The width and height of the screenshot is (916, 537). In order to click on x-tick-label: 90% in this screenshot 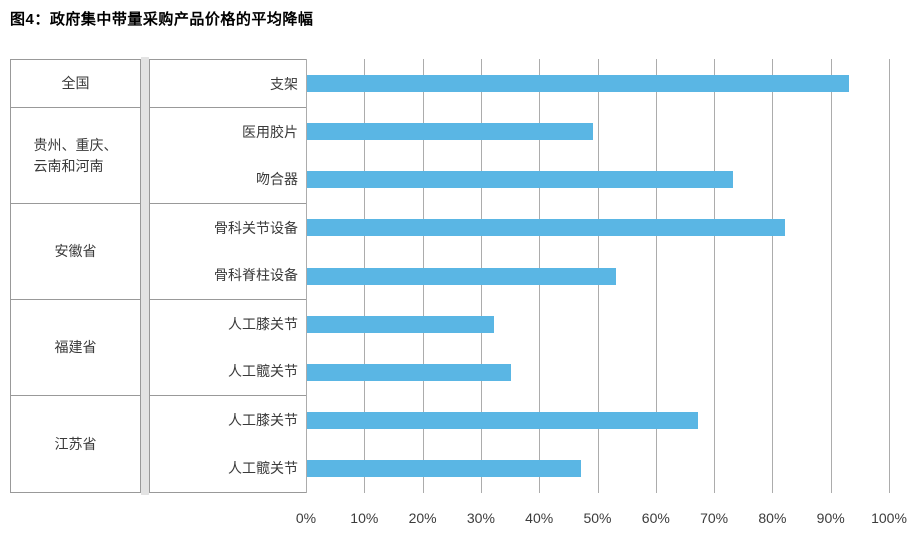, I will do `click(830, 518)`.